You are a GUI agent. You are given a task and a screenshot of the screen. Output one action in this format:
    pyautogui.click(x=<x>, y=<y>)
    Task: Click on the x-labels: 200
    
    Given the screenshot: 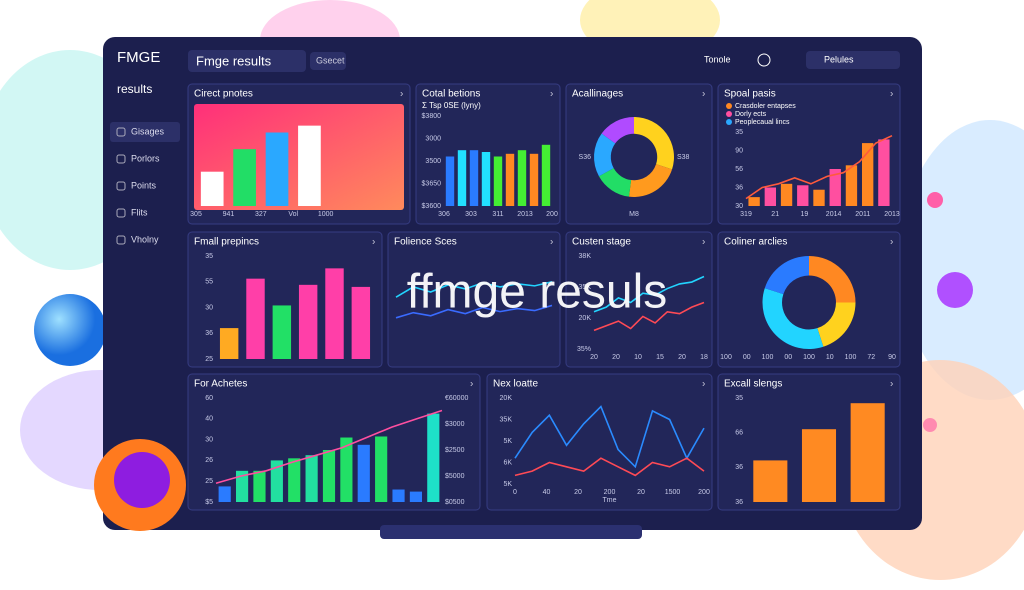 What is the action you would take?
    pyautogui.click(x=704, y=492)
    